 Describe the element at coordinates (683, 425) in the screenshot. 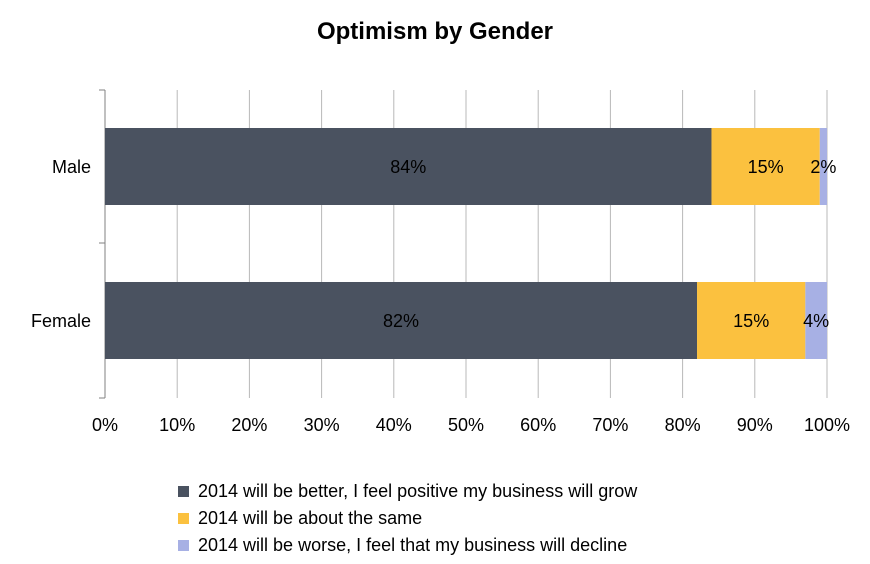

I see `x-tick-label: 80%` at that location.